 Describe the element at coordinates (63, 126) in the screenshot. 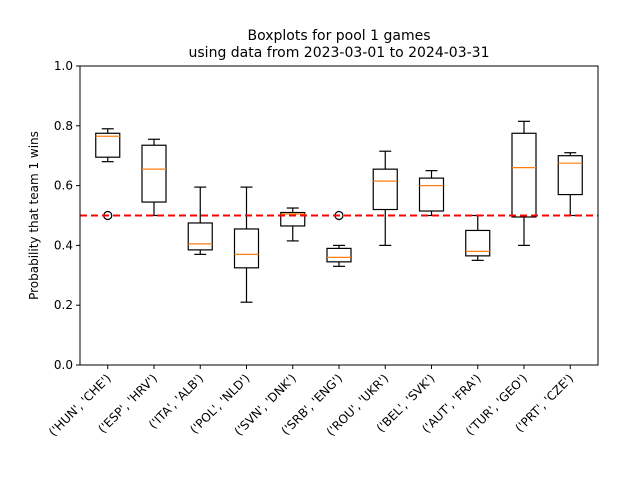

I see `y-tick-label: 0.8` at that location.